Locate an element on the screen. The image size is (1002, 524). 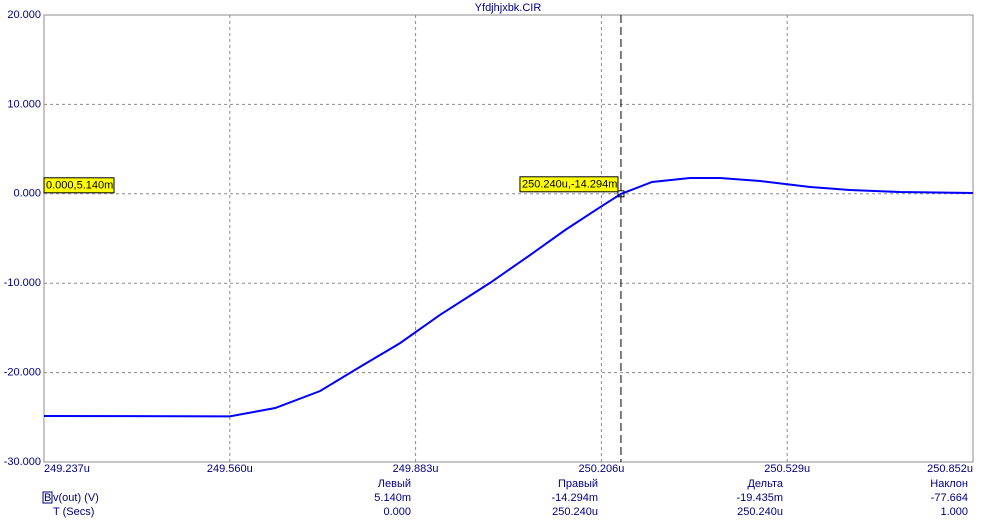
cursor-marker is located at coordinates (621, 194).